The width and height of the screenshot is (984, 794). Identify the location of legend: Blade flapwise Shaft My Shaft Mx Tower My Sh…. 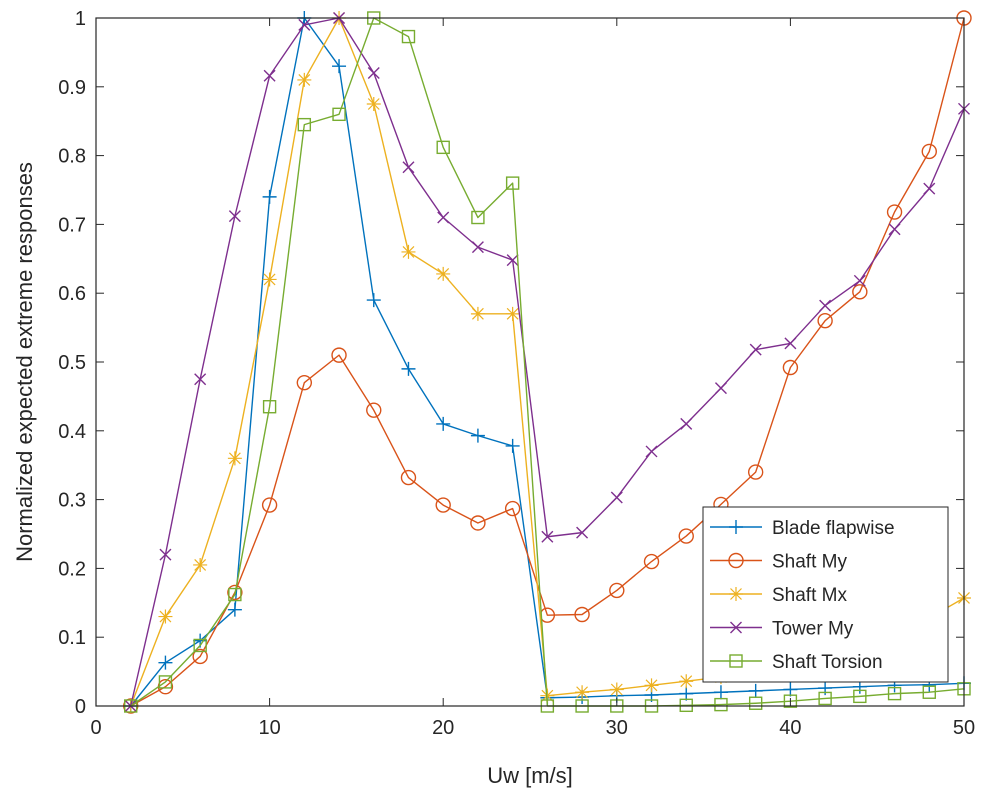
(825, 594).